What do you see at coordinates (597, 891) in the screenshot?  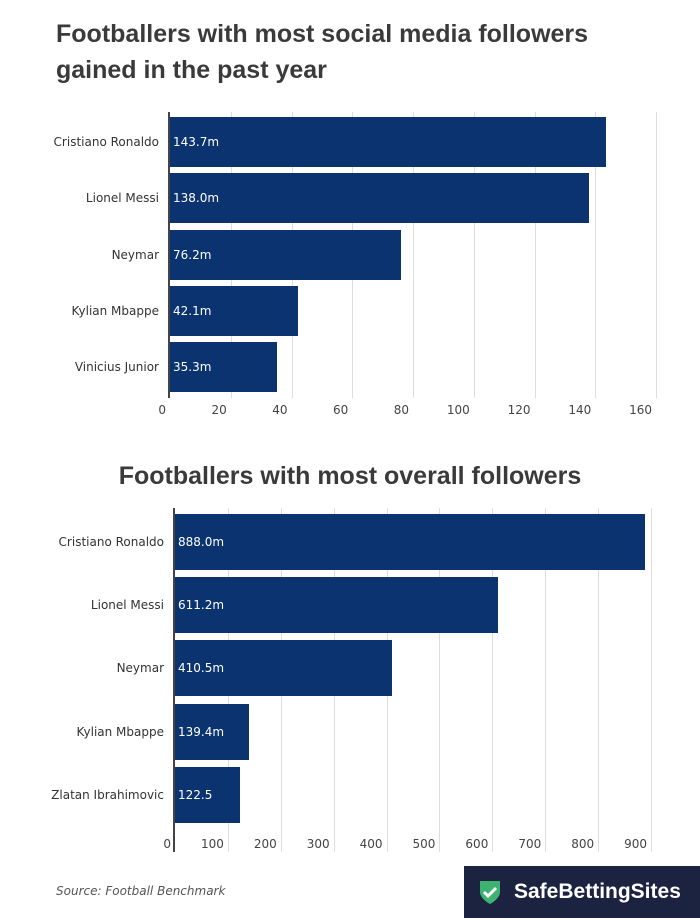 I see `brand-name: SafeBettingSites` at bounding box center [597, 891].